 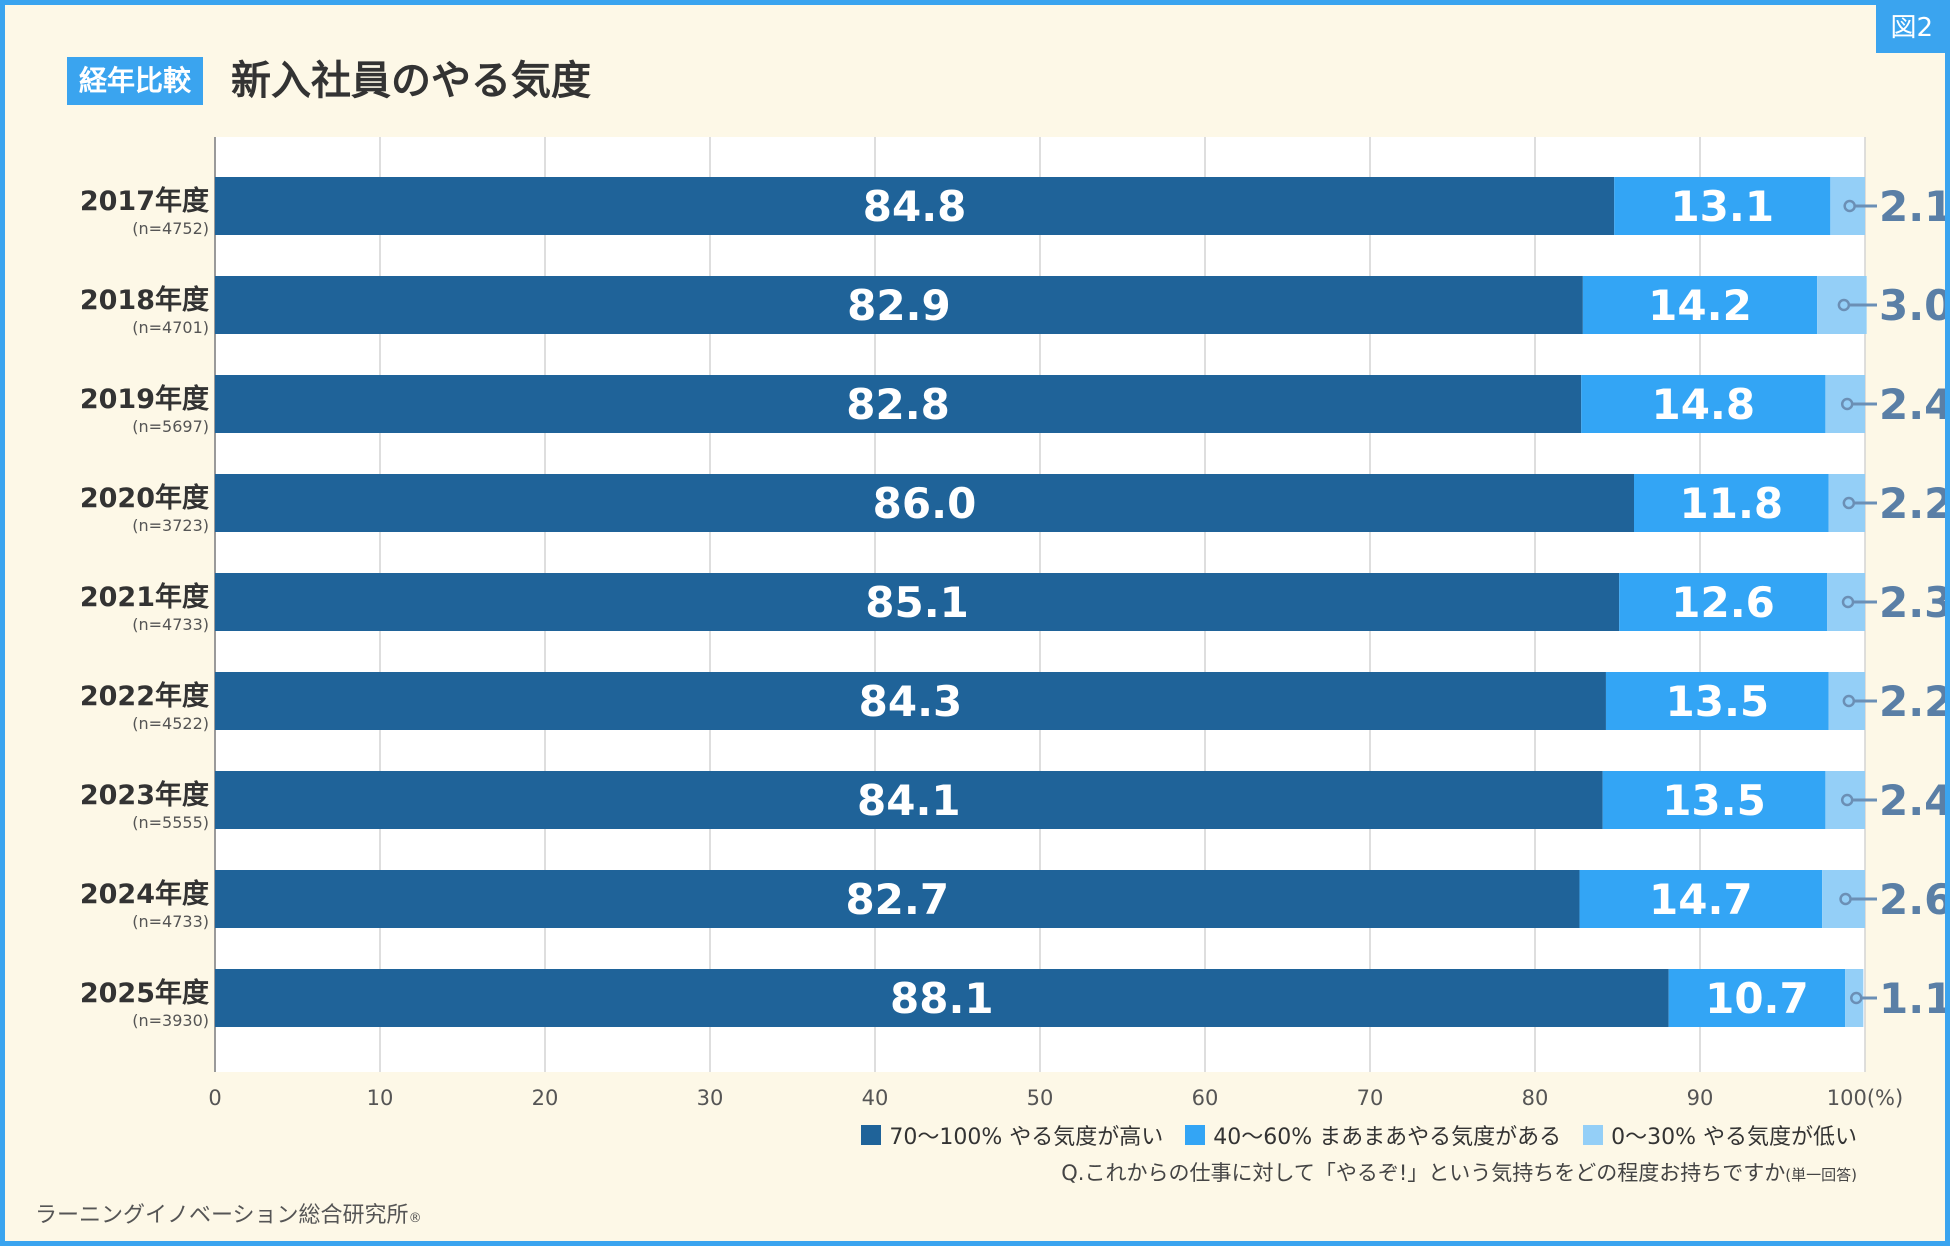 I want to click on x-tick-label: 30, so click(x=710, y=1098).